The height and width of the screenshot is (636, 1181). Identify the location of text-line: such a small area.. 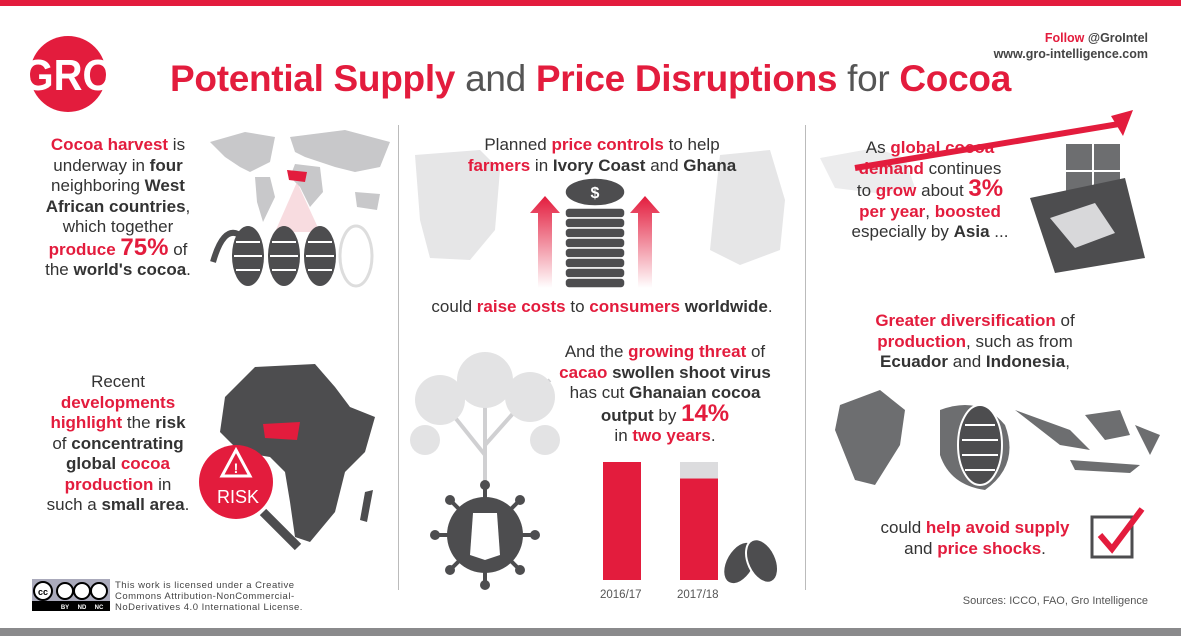
(118, 505).